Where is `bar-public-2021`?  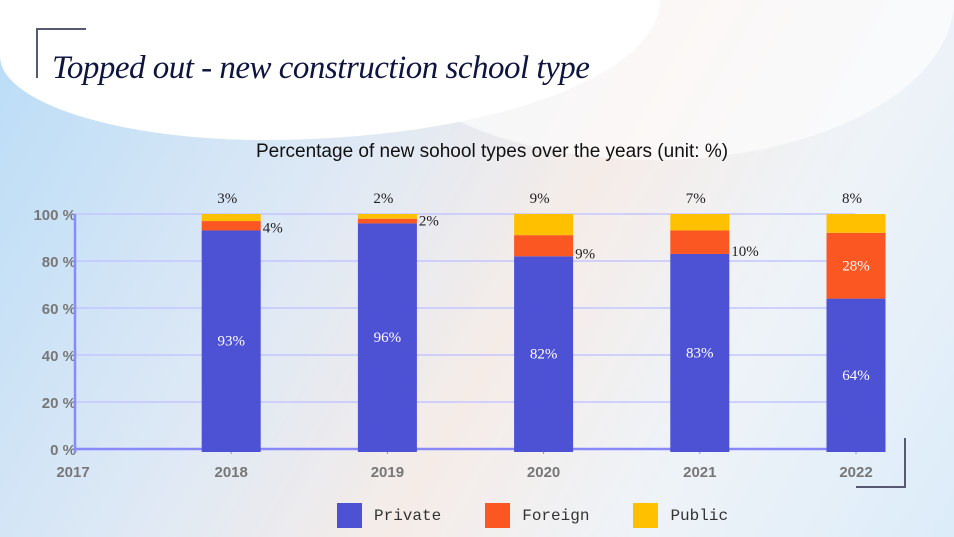 bar-public-2021 is located at coordinates (700, 222).